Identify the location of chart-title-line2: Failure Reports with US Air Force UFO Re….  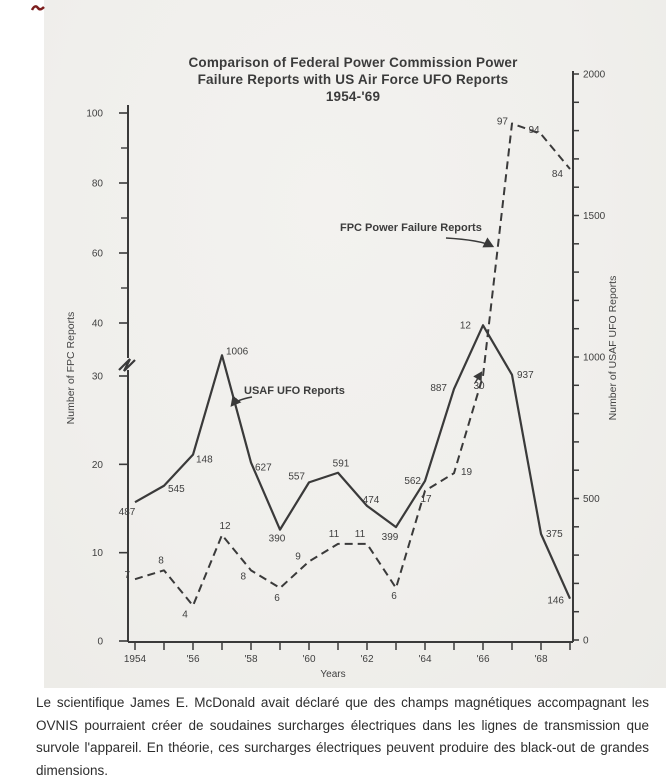
(353, 79).